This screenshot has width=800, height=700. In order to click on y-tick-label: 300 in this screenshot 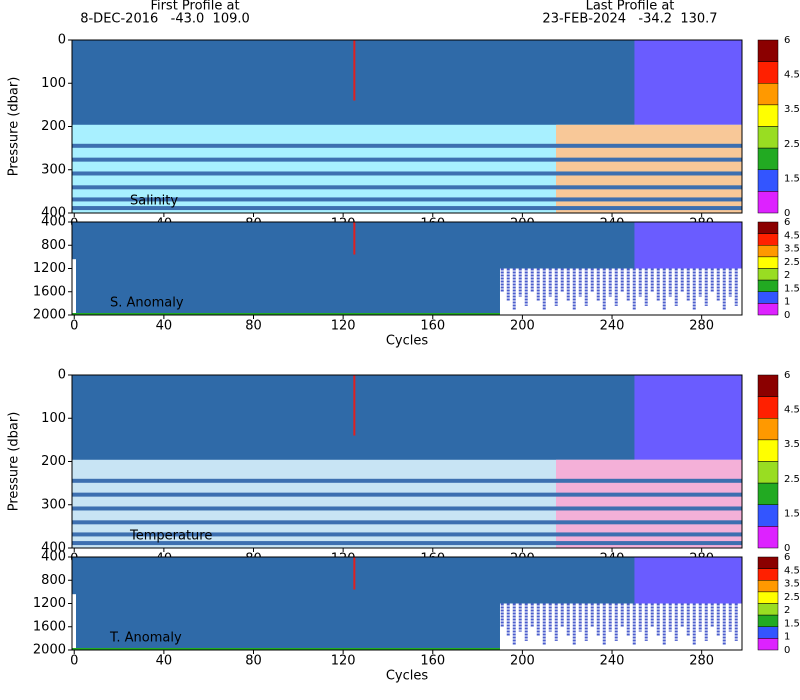, I will do `click(53, 169)`.